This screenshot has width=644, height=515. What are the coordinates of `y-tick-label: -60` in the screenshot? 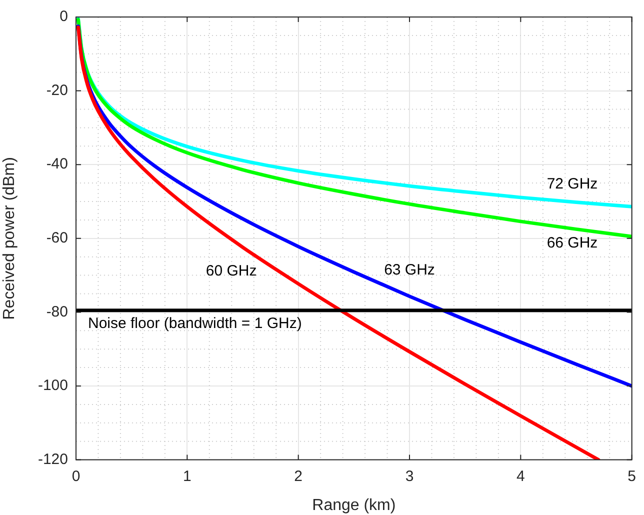 It's located at (57, 238).